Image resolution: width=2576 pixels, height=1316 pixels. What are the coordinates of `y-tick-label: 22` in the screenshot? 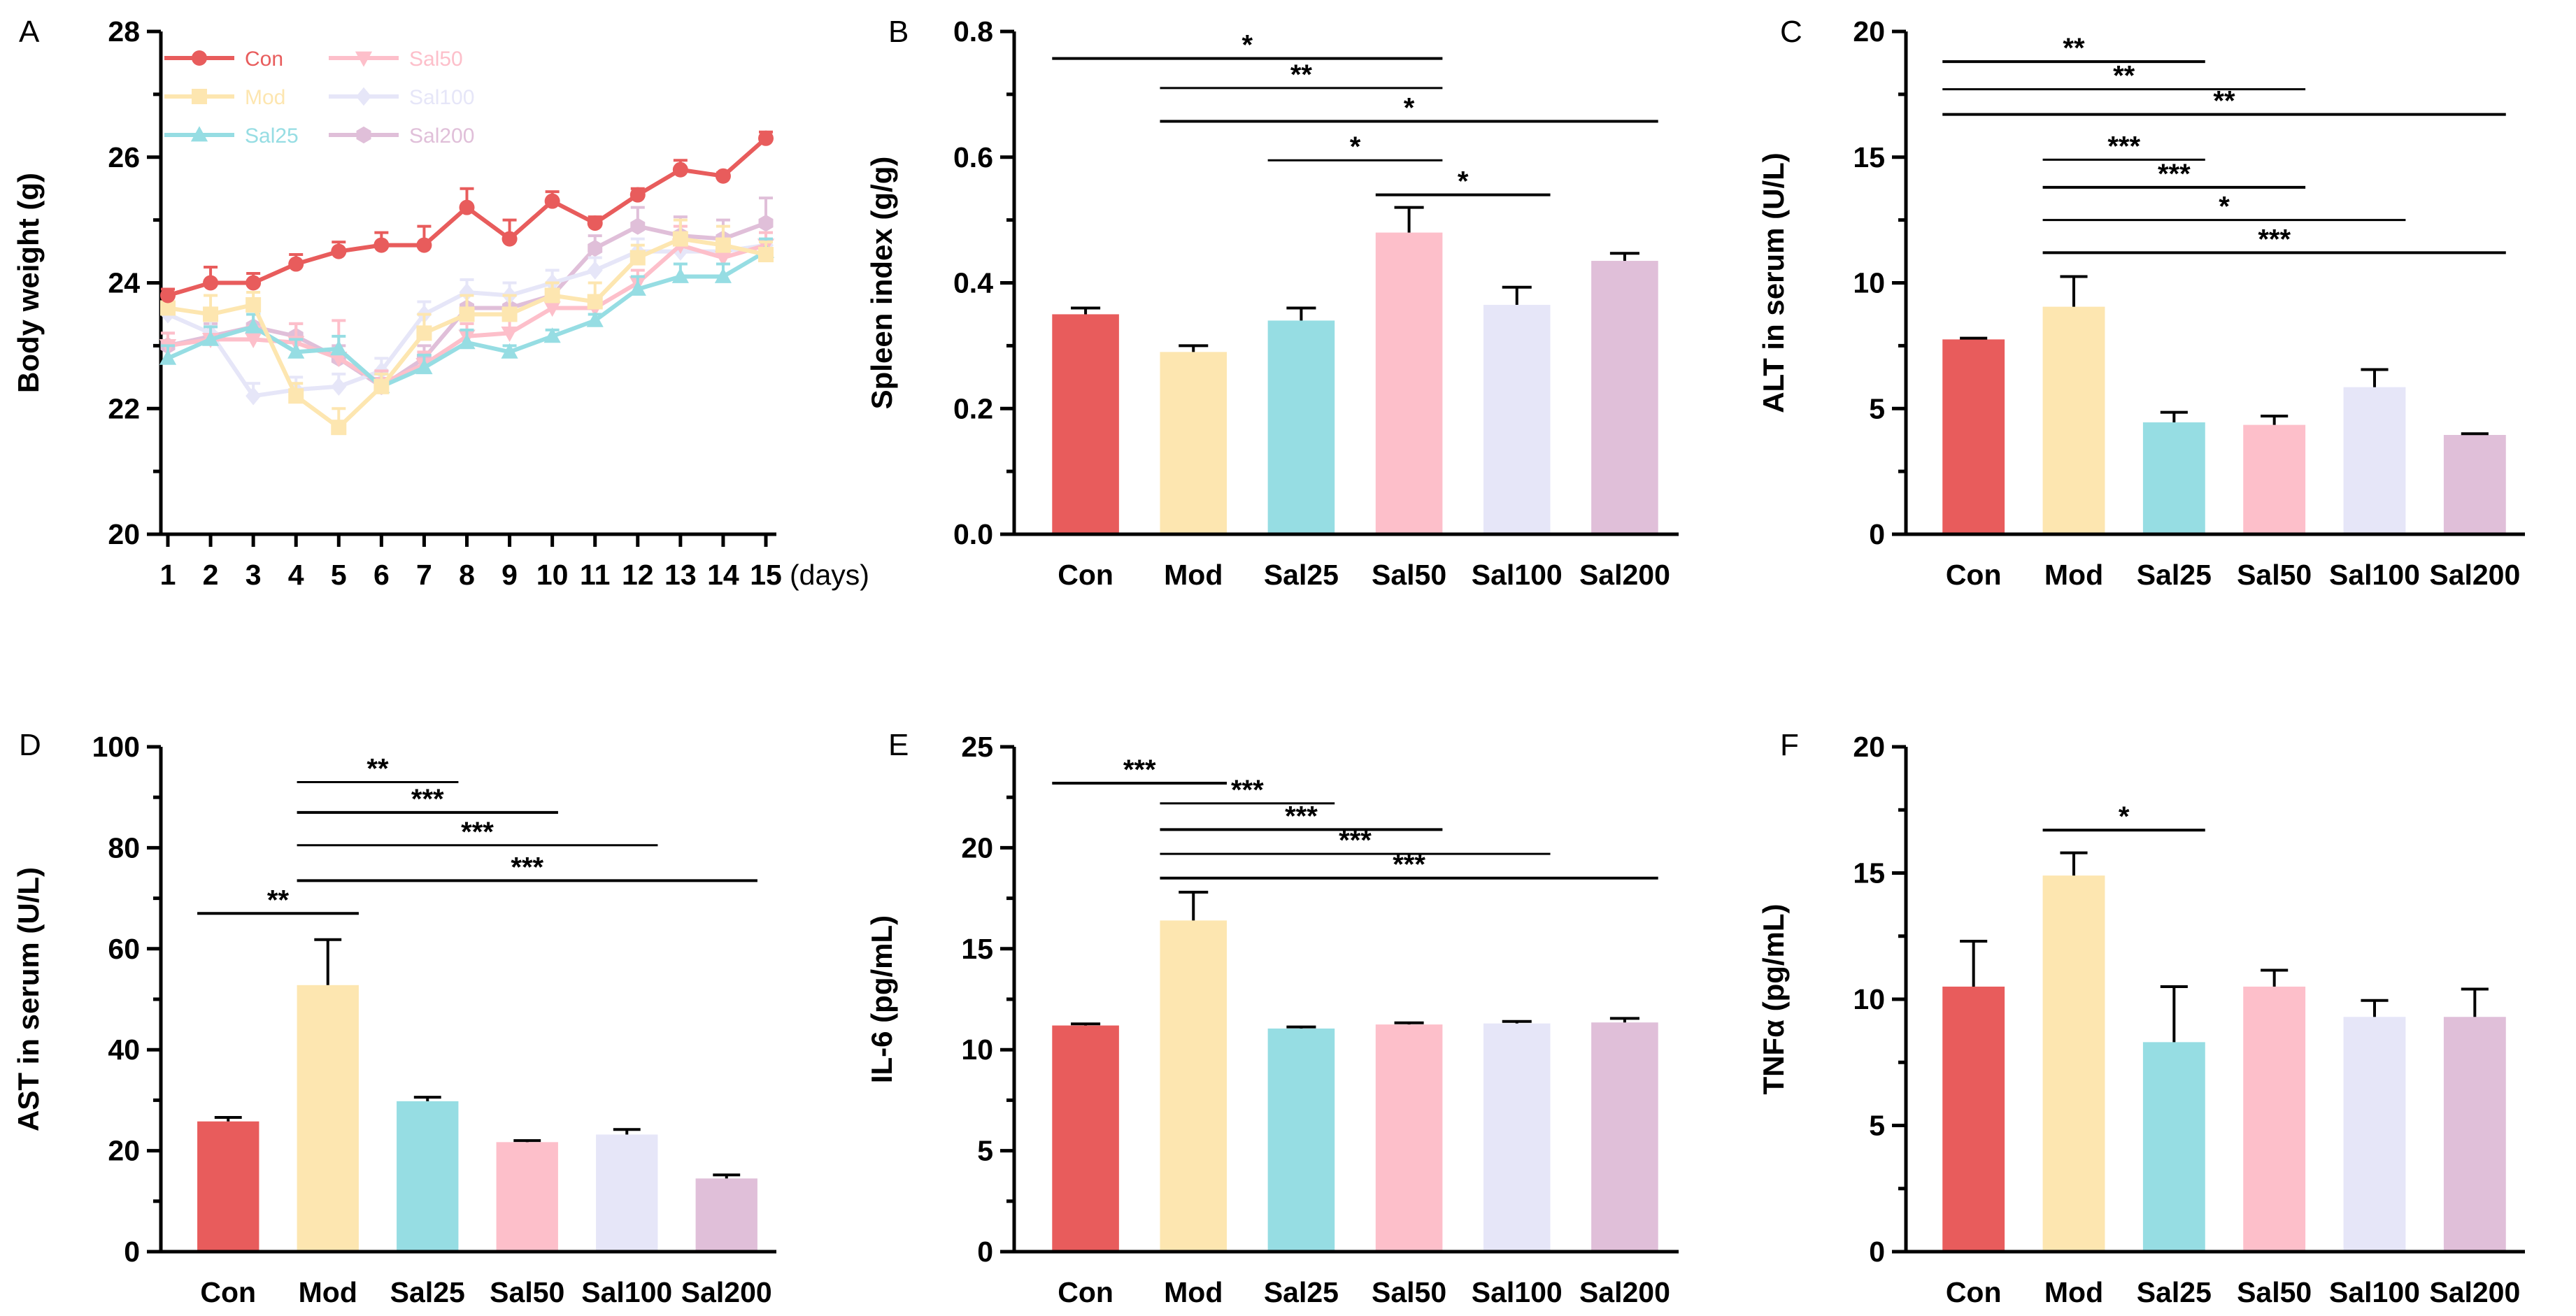 It's located at (124, 408).